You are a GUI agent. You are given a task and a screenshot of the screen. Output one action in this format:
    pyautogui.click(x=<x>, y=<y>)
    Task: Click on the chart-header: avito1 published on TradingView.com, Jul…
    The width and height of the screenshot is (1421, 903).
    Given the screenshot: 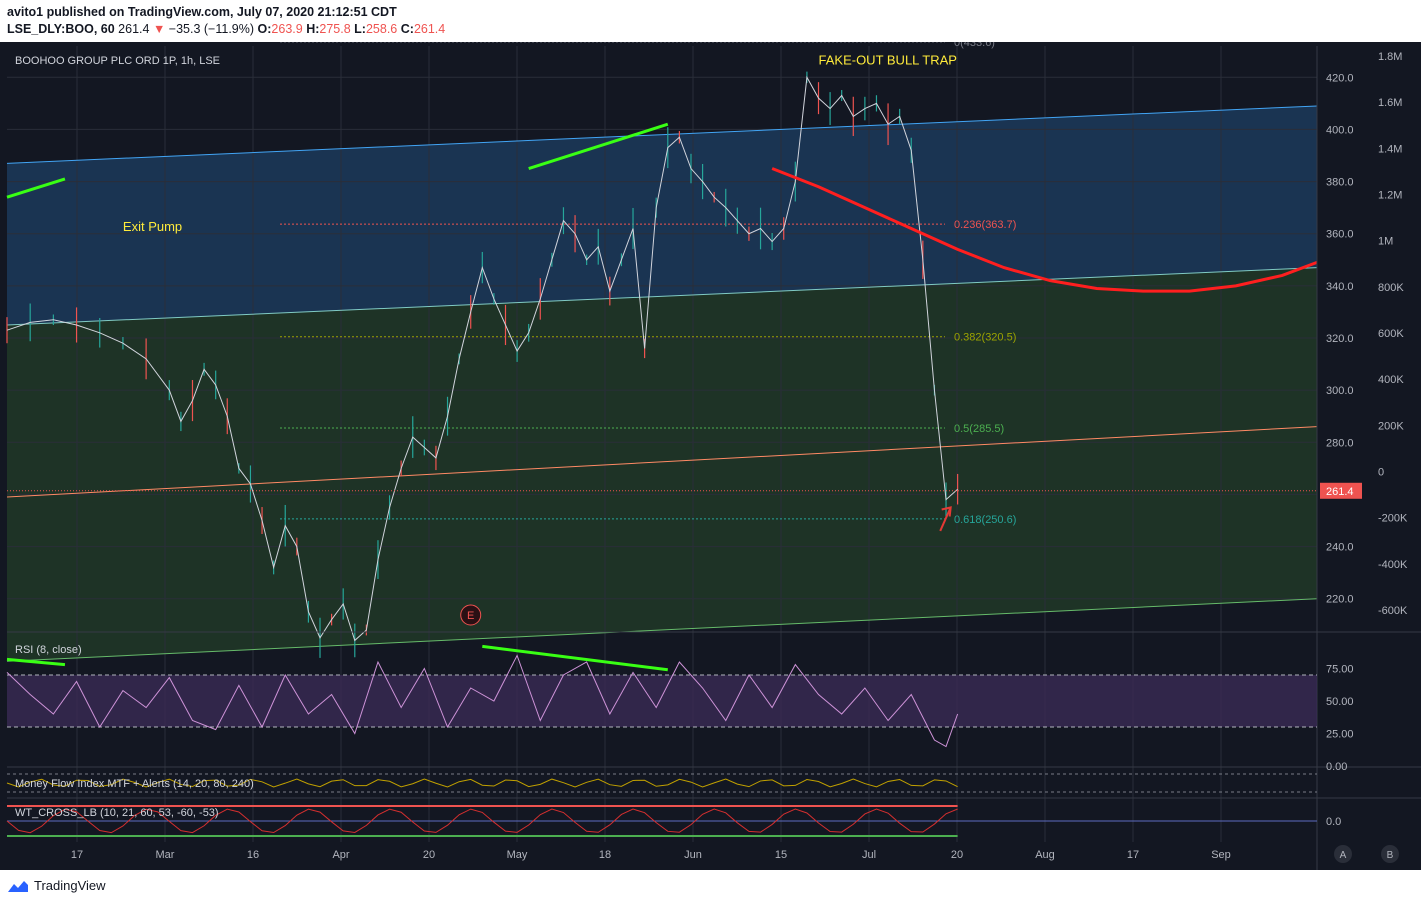 What is the action you would take?
    pyautogui.click(x=710, y=21)
    